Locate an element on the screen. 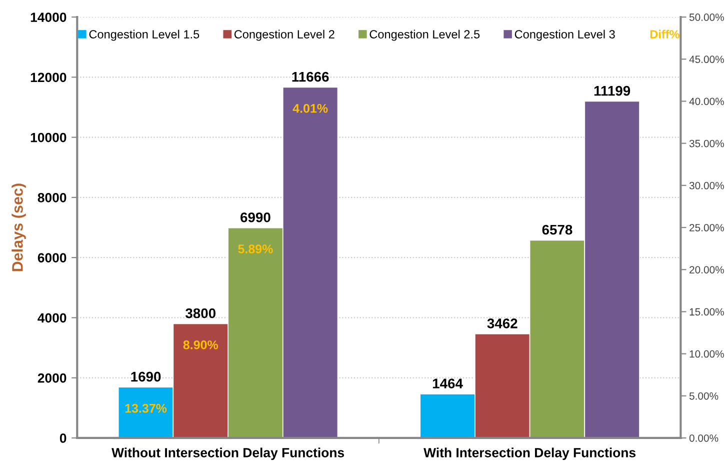  y2-tick-label: 40.00% is located at coordinates (706, 102).